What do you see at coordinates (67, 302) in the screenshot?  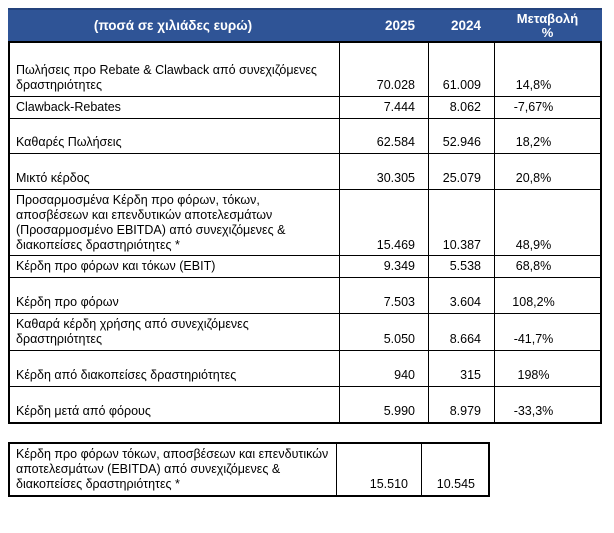 I see `row-label: Κέρδη προ φόρων` at bounding box center [67, 302].